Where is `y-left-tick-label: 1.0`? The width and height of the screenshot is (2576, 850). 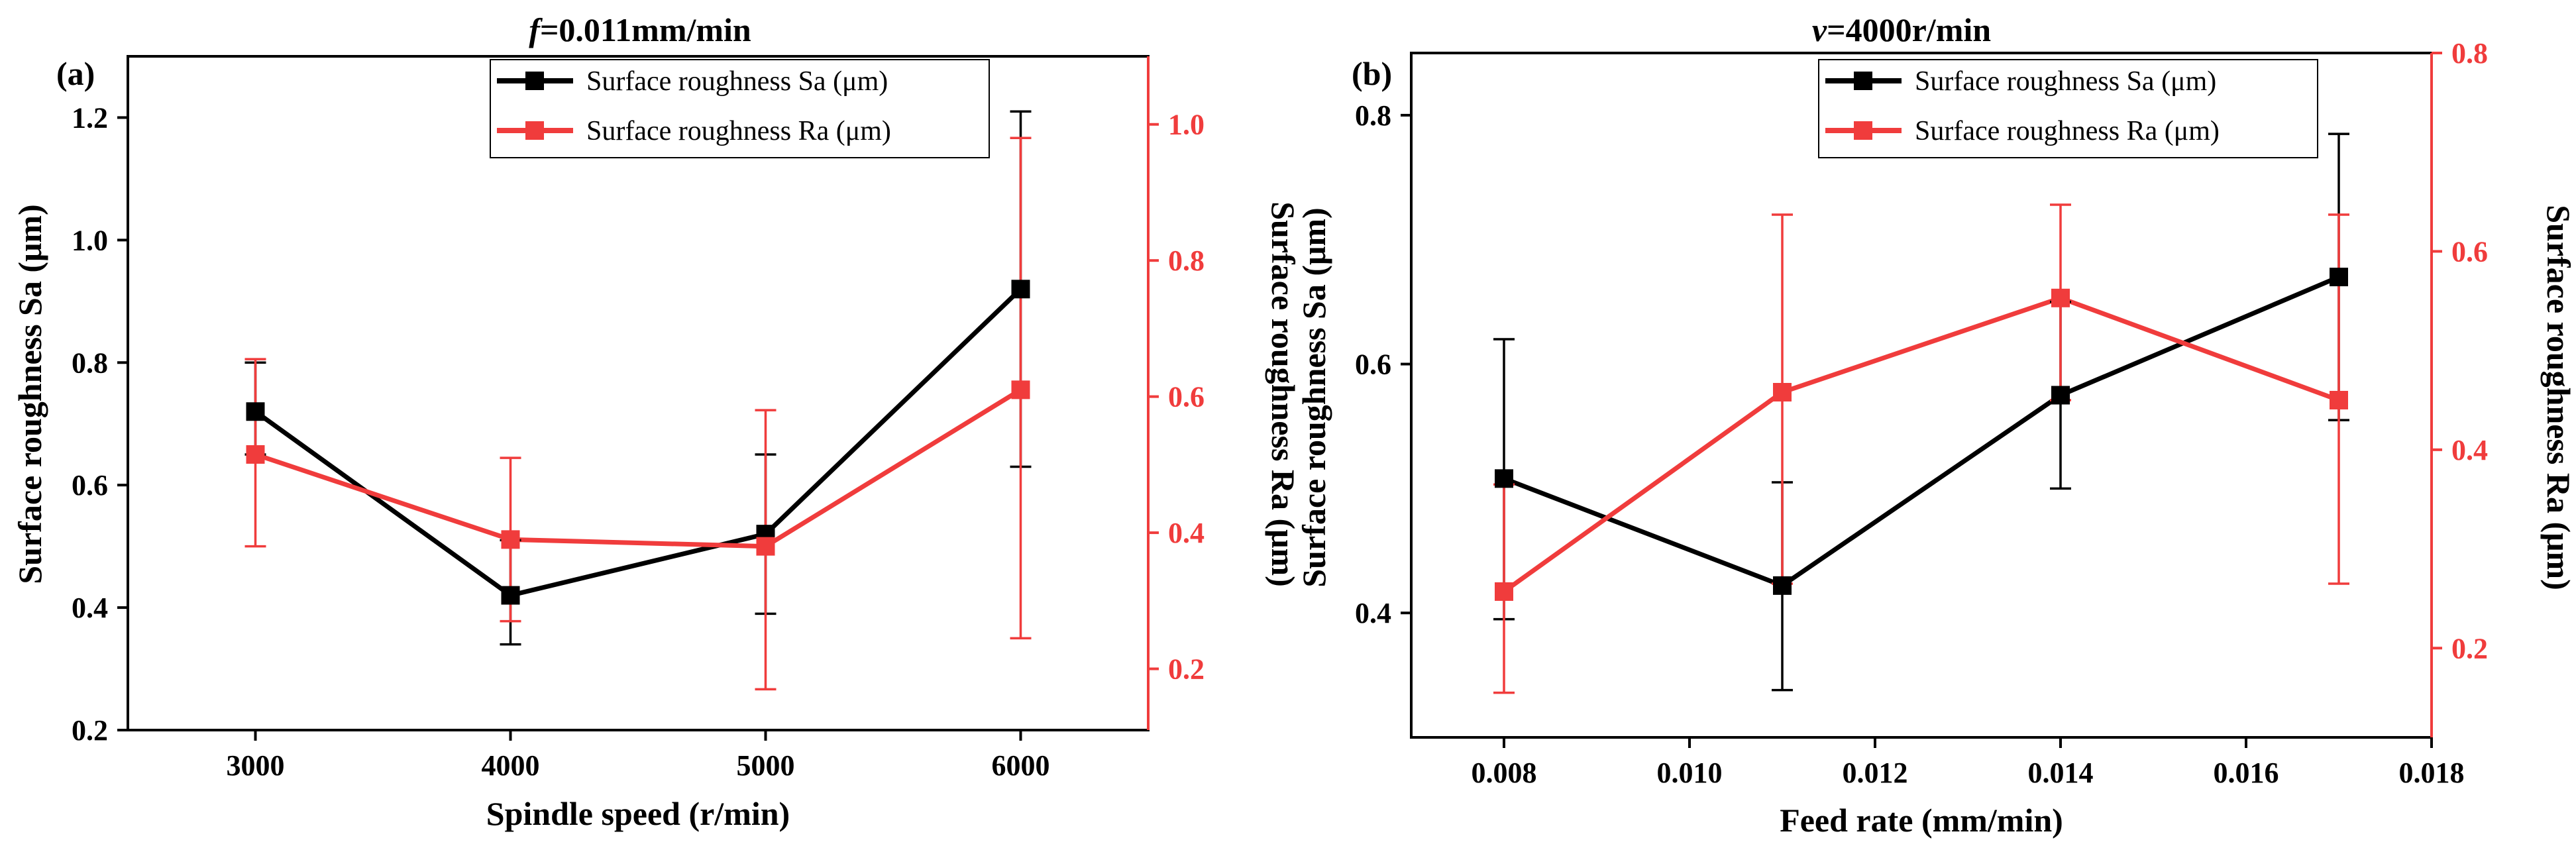 y-left-tick-label: 1.0 is located at coordinates (90, 240).